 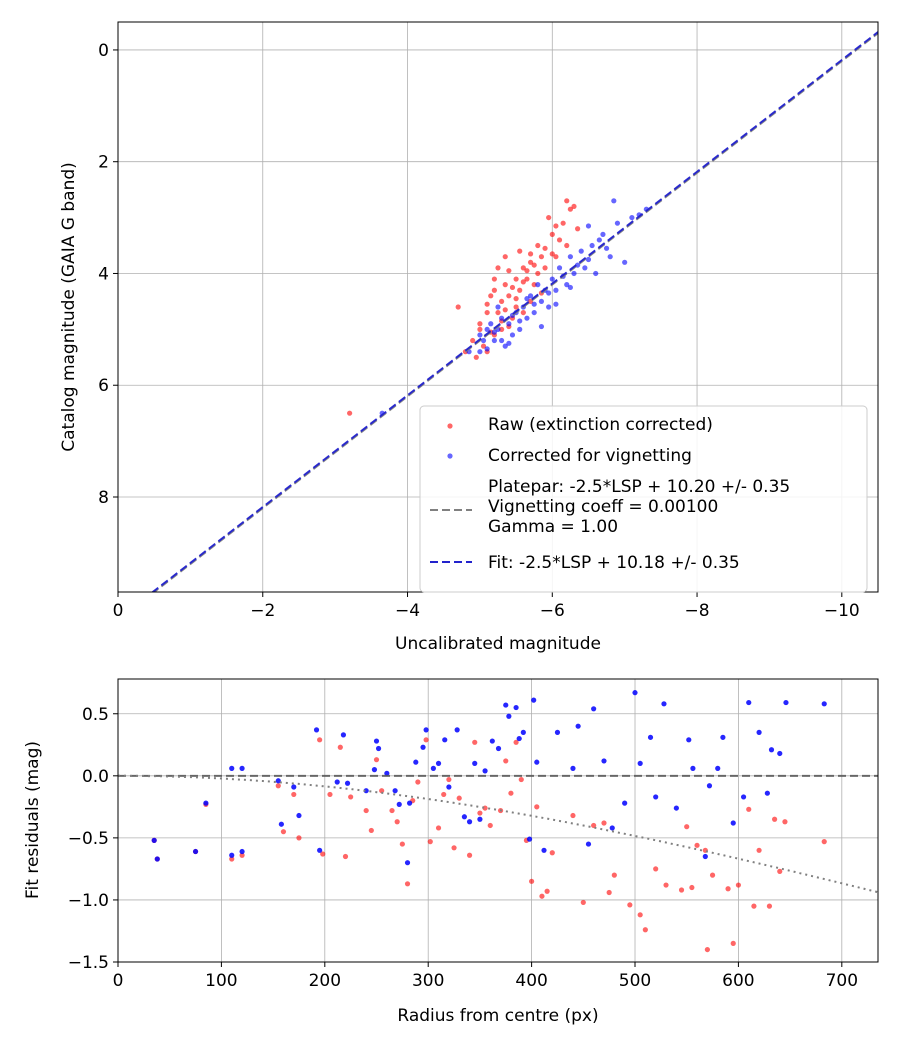 I want to click on legend-label-raw: Raw (extinction corrected), so click(x=600, y=425).